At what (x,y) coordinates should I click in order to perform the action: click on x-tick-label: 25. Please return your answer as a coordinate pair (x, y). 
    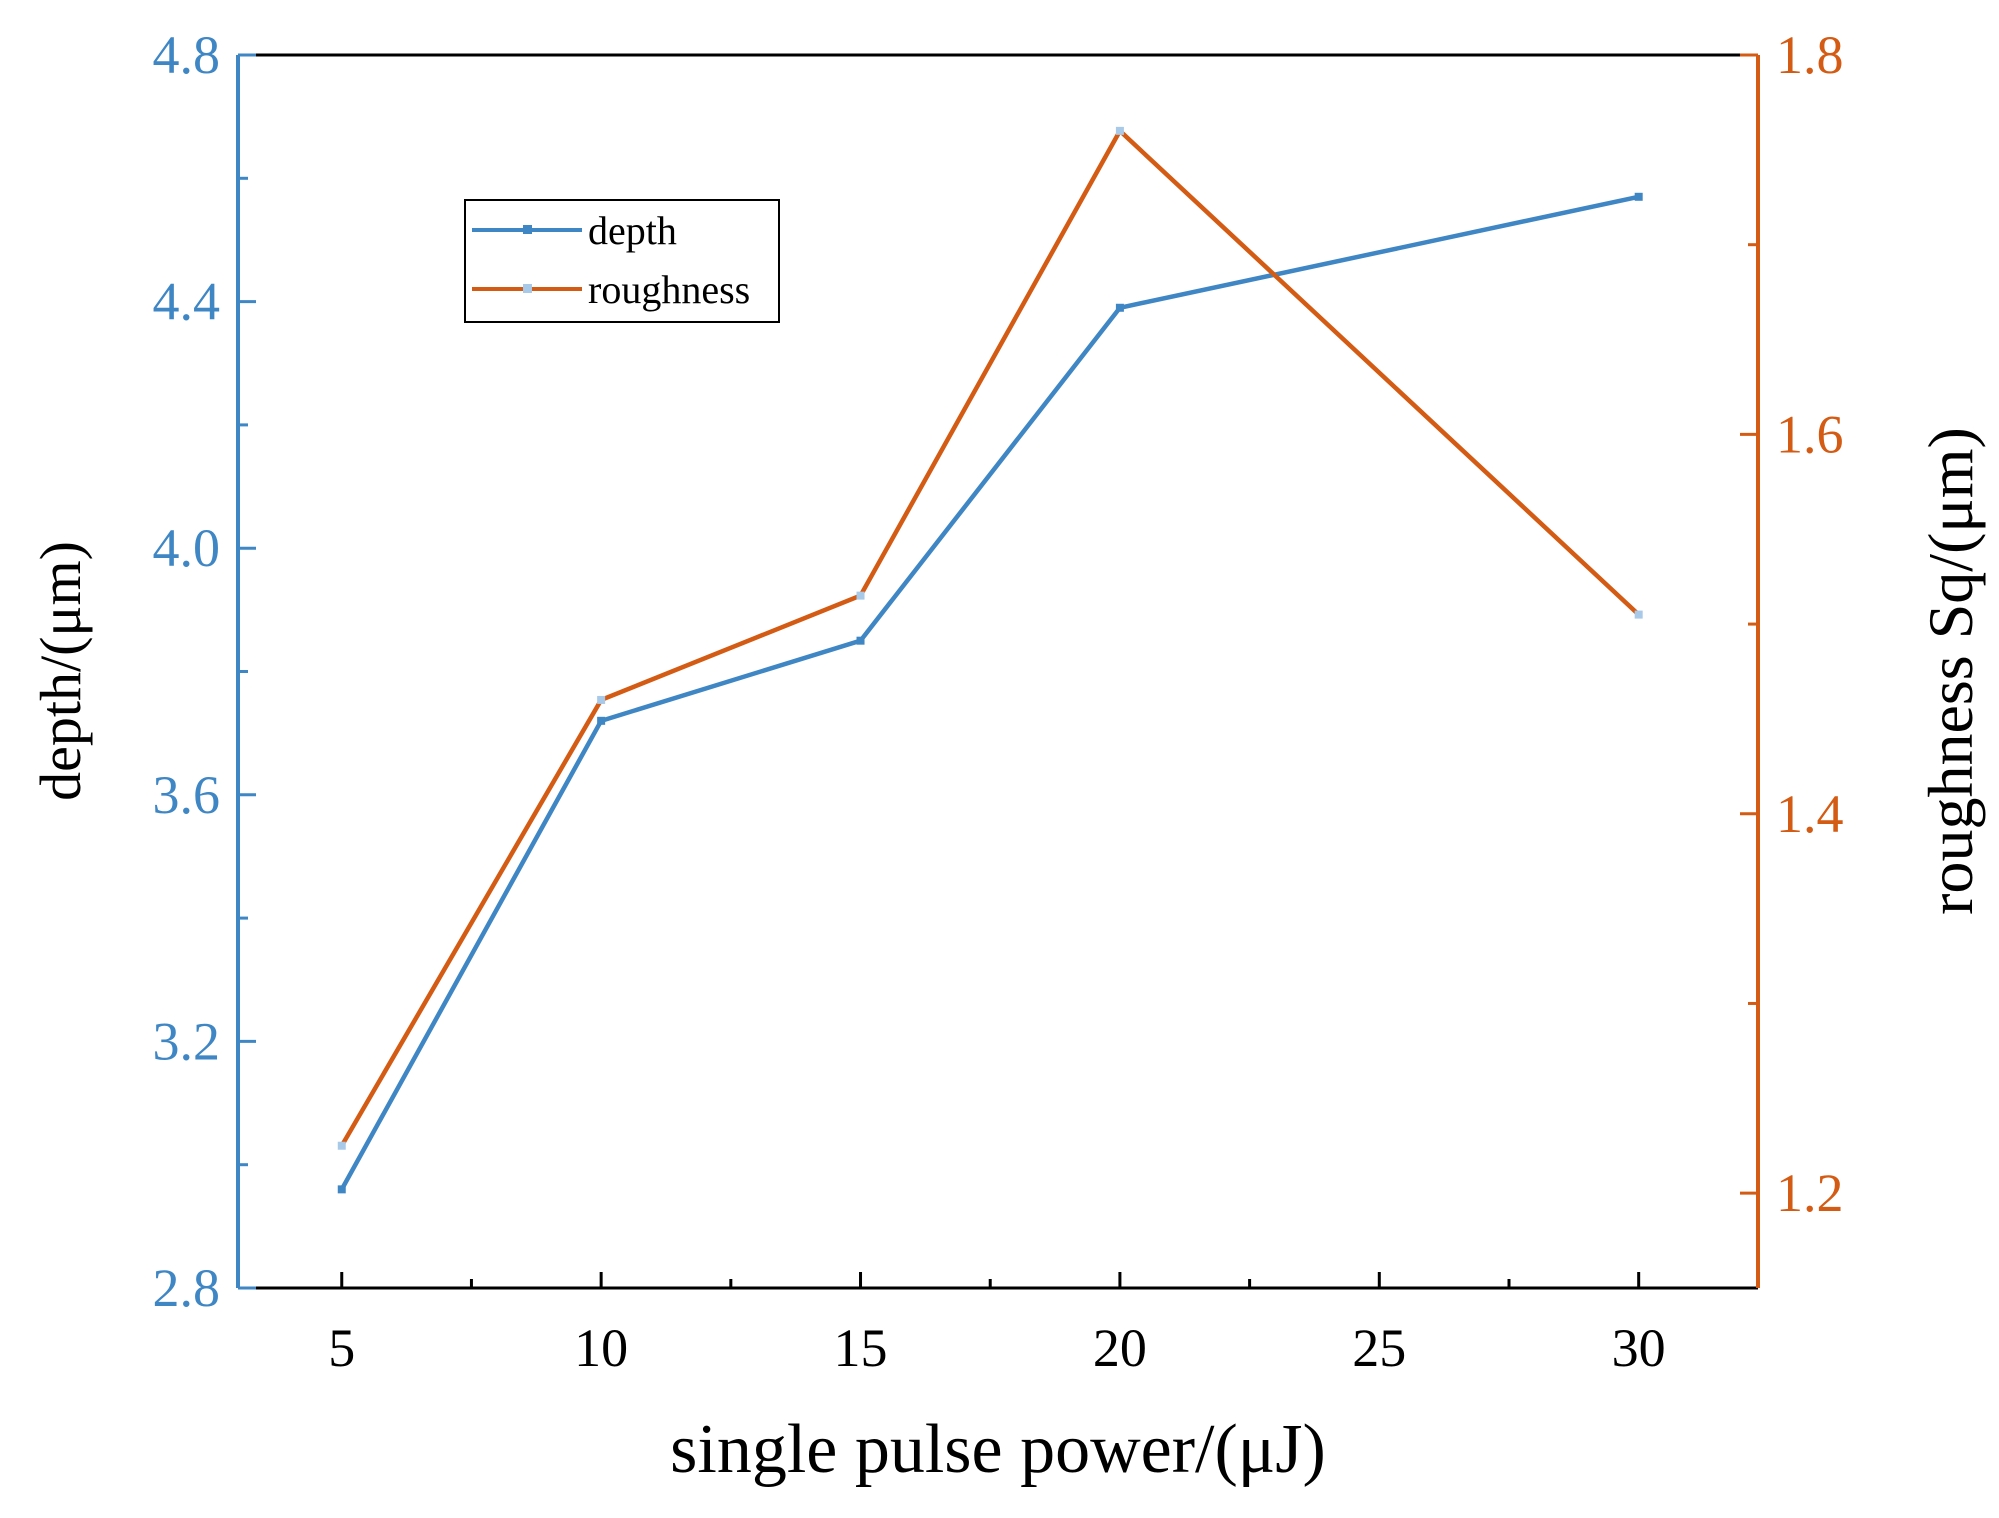
    Looking at the image, I should click on (1379, 1348).